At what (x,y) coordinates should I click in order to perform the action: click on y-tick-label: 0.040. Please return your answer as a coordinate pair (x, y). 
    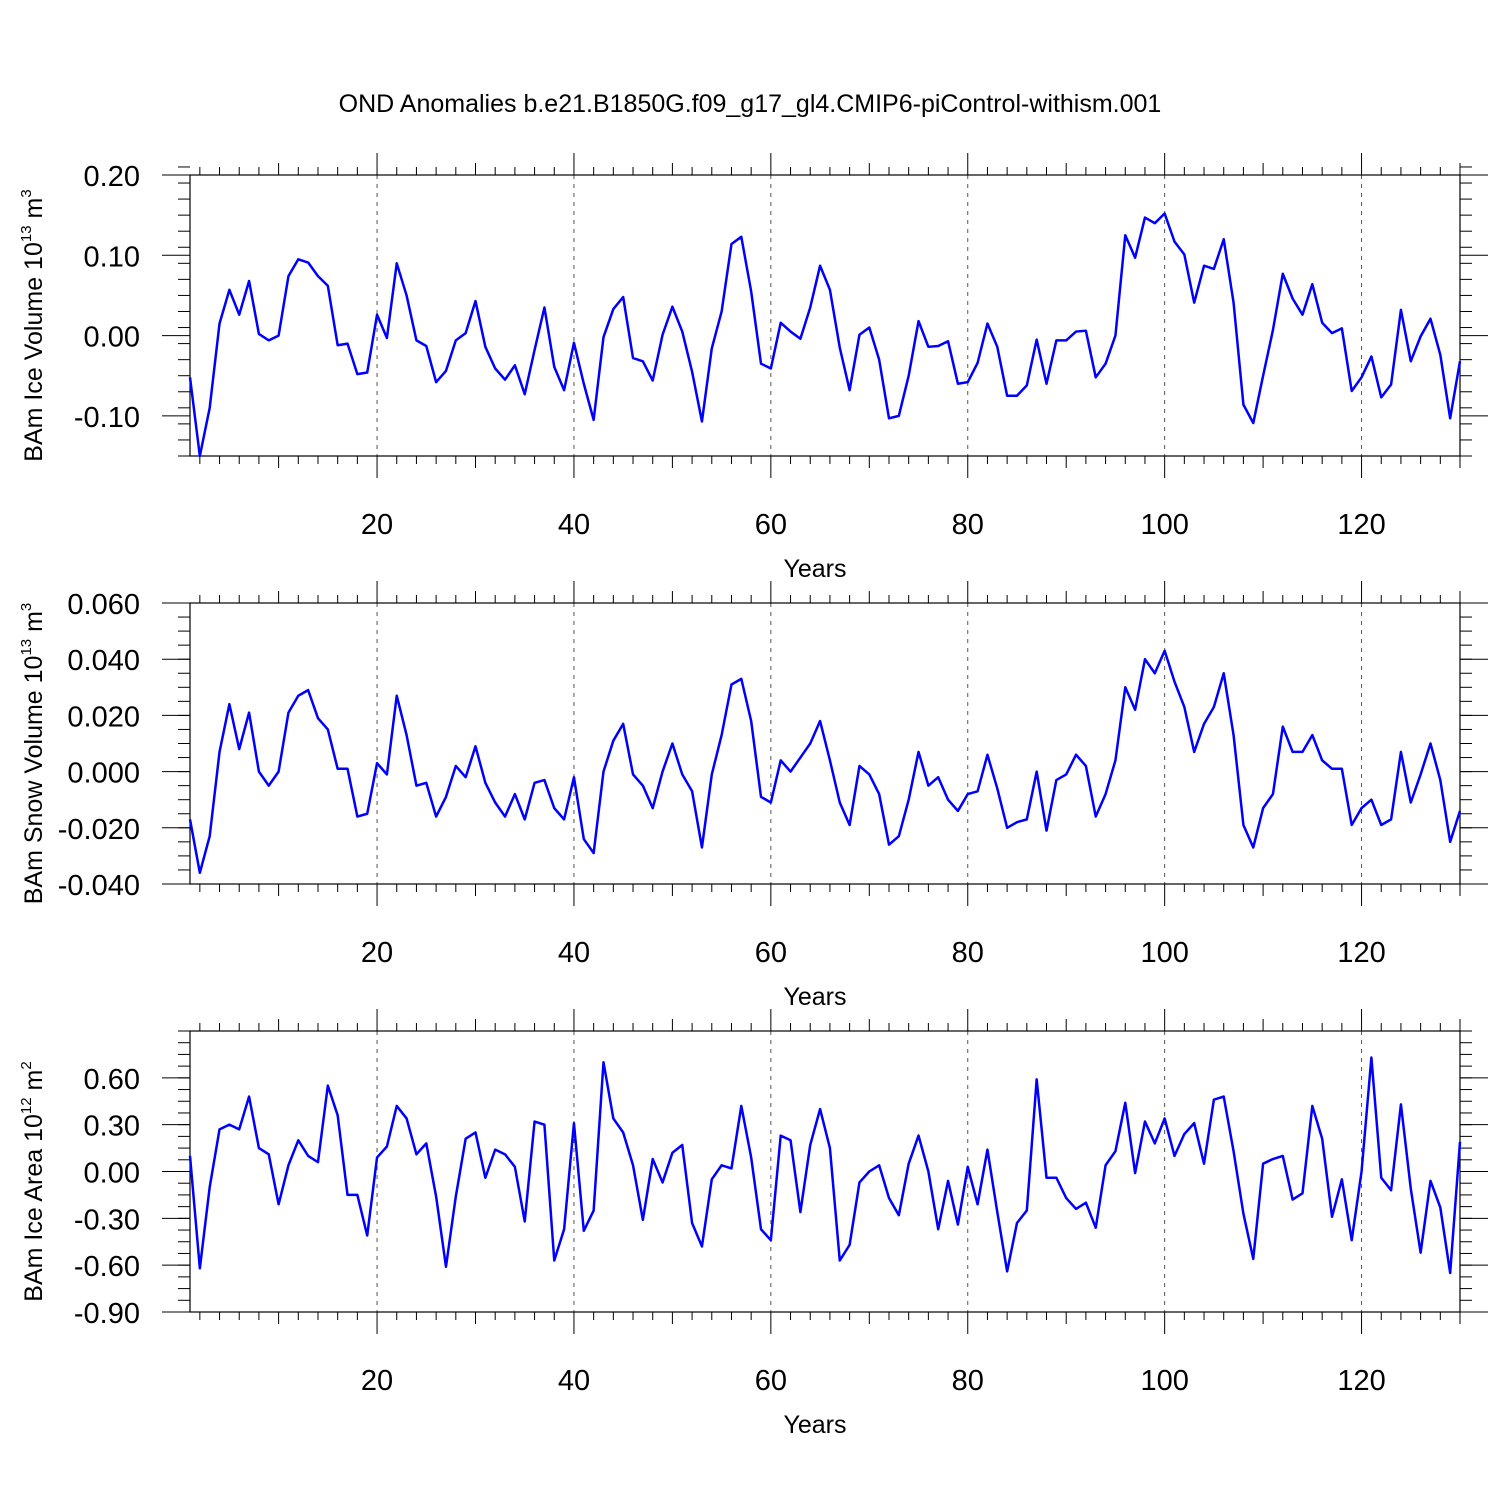
    Looking at the image, I should click on (103, 661).